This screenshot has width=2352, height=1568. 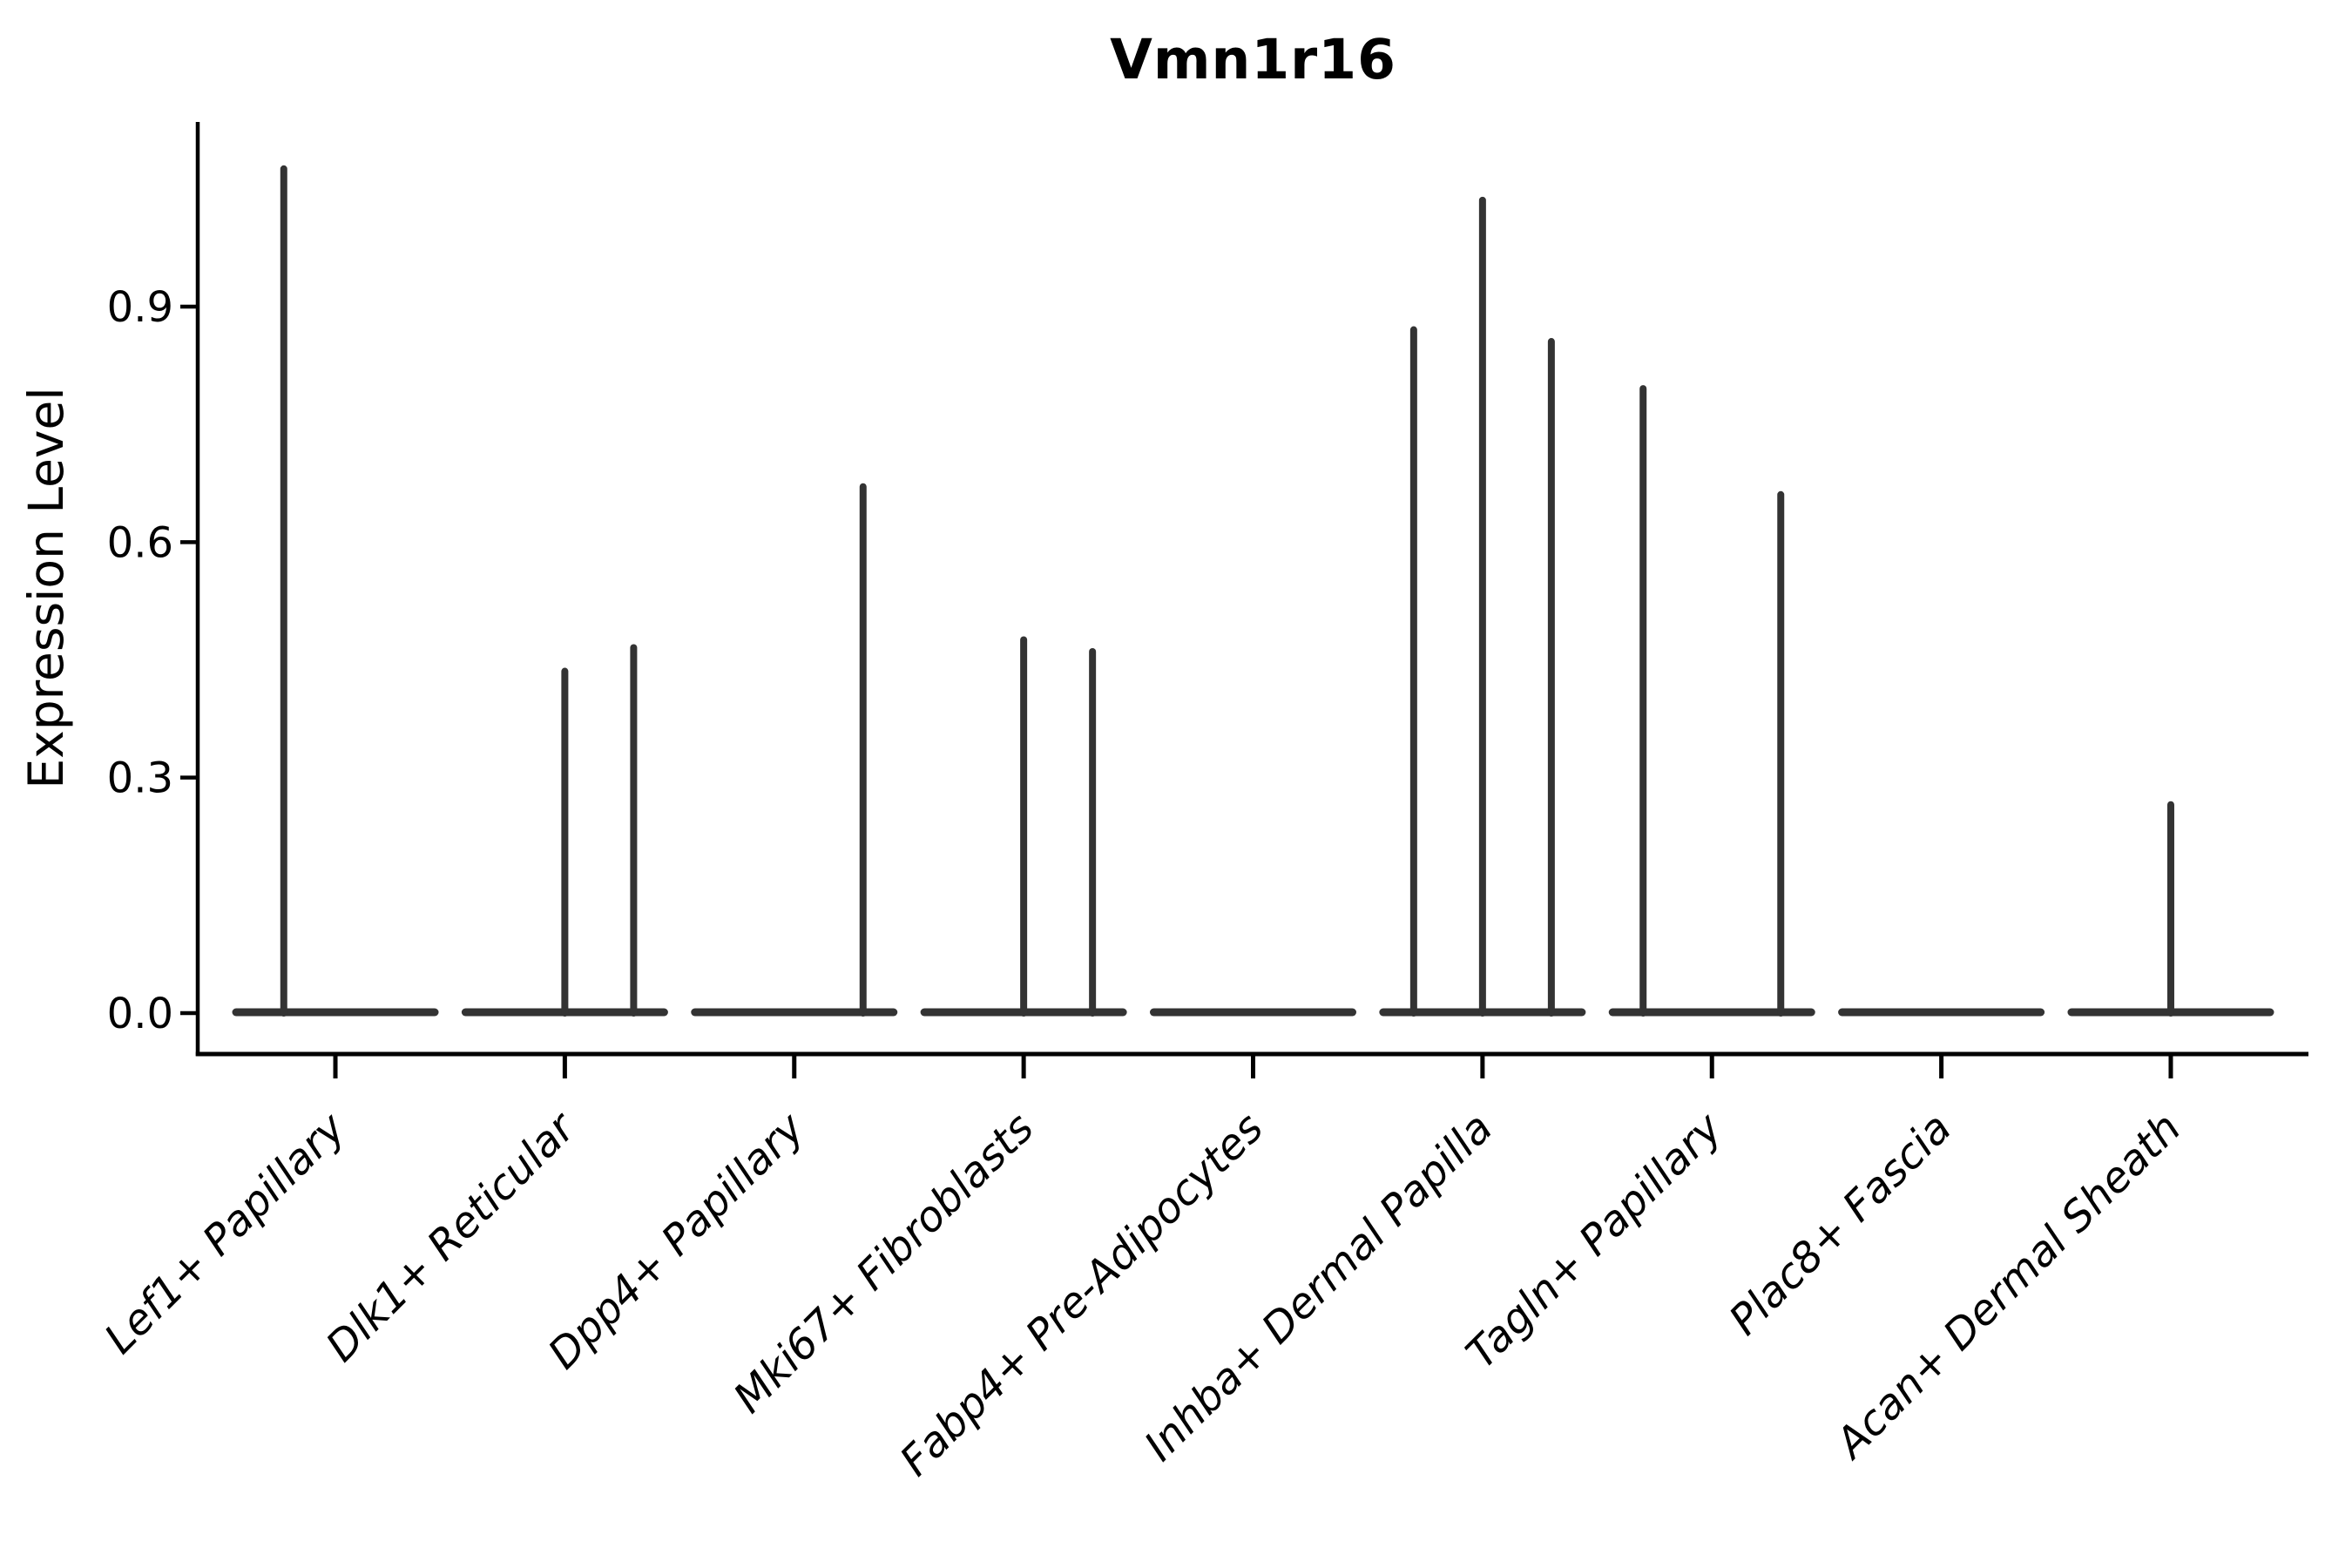 What do you see at coordinates (140, 307) in the screenshot?
I see `y-tick-label: 0.9` at bounding box center [140, 307].